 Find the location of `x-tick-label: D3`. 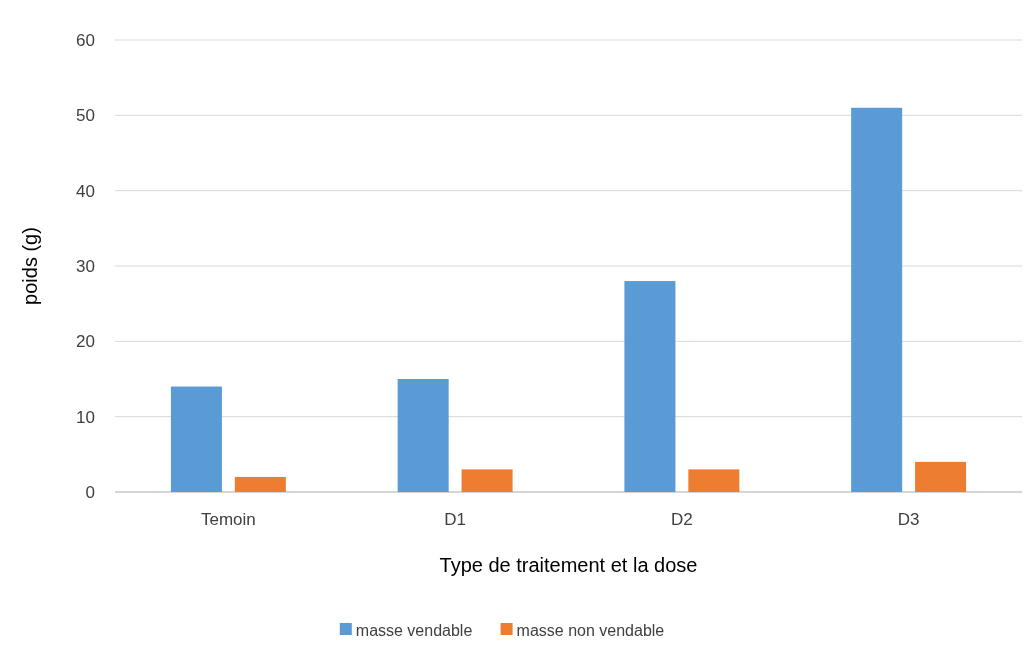

x-tick-label: D3 is located at coordinates (908, 519).